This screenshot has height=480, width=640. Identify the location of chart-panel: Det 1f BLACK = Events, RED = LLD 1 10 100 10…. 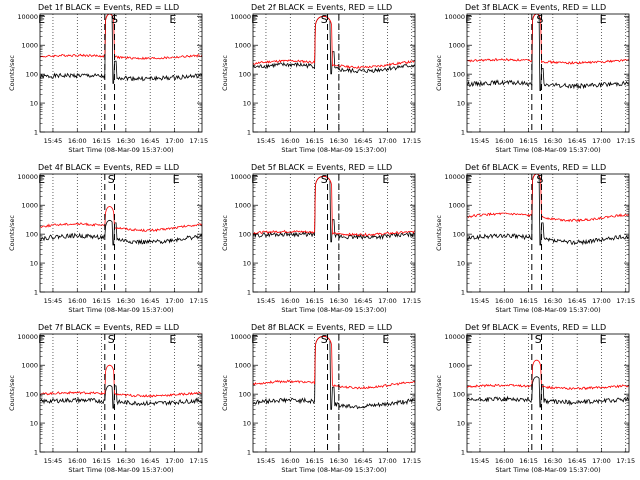
(108, 78).